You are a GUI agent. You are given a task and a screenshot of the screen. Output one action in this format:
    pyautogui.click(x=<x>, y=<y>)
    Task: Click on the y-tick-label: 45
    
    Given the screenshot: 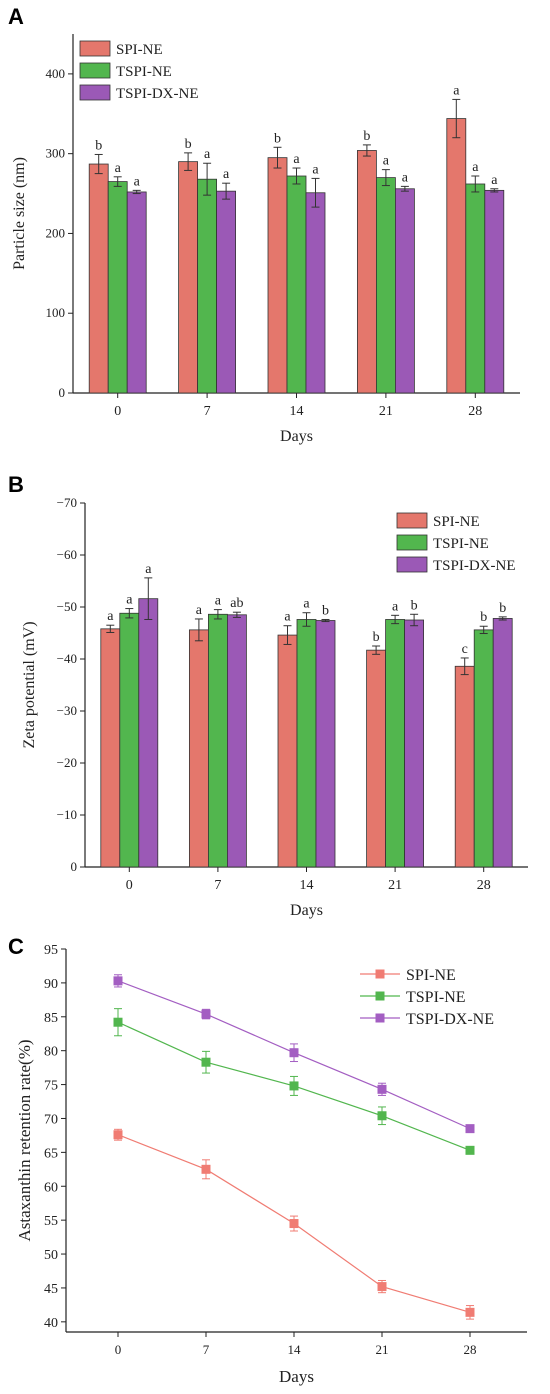 What is the action you would take?
    pyautogui.click(x=51, y=1289)
    